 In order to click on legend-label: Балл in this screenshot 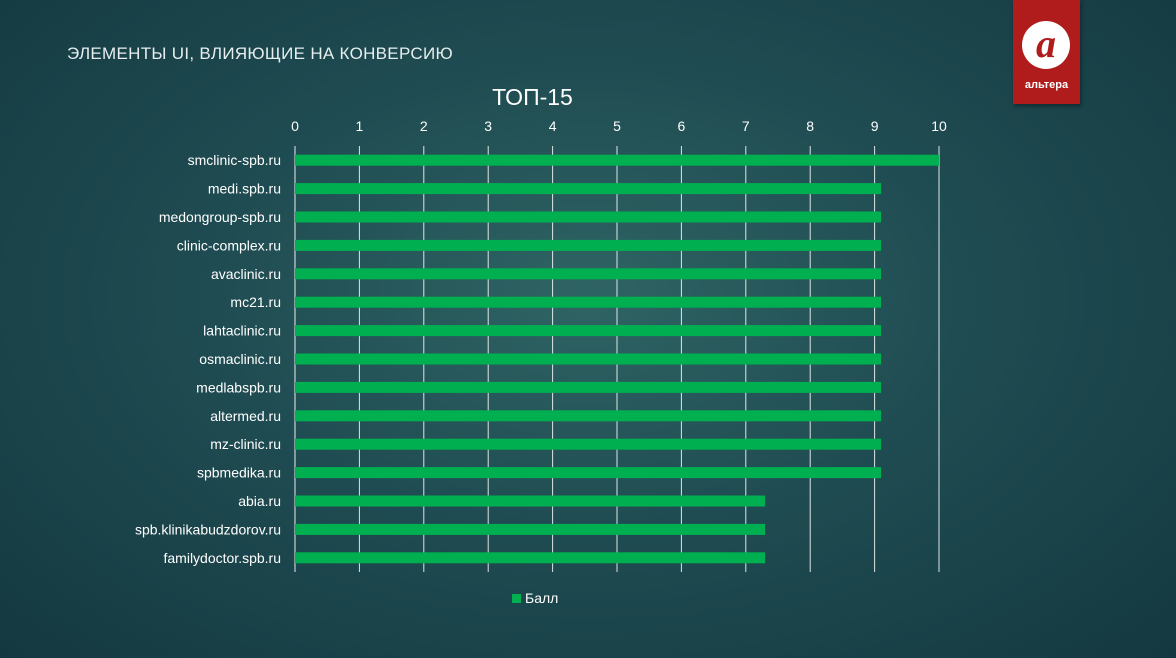, I will do `click(542, 598)`.